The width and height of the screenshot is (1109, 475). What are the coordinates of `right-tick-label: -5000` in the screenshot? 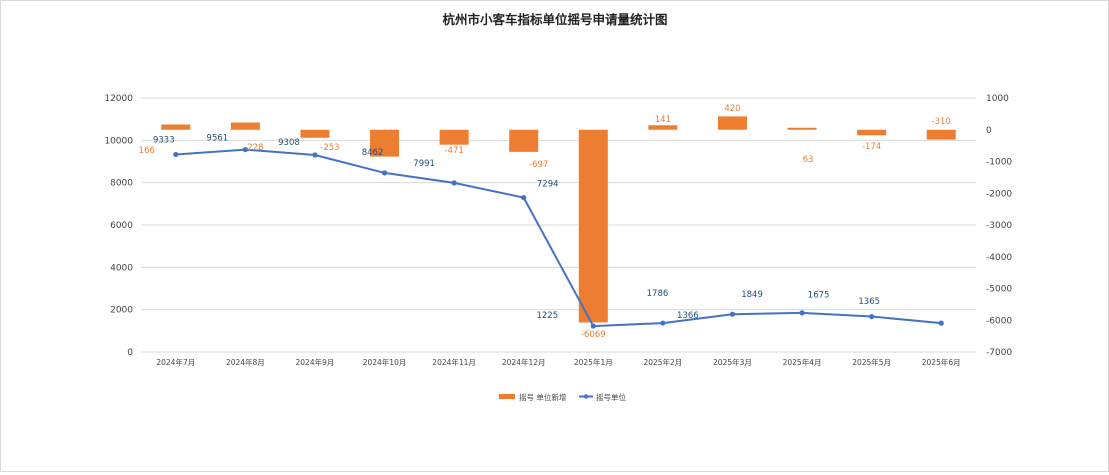 It's located at (999, 290).